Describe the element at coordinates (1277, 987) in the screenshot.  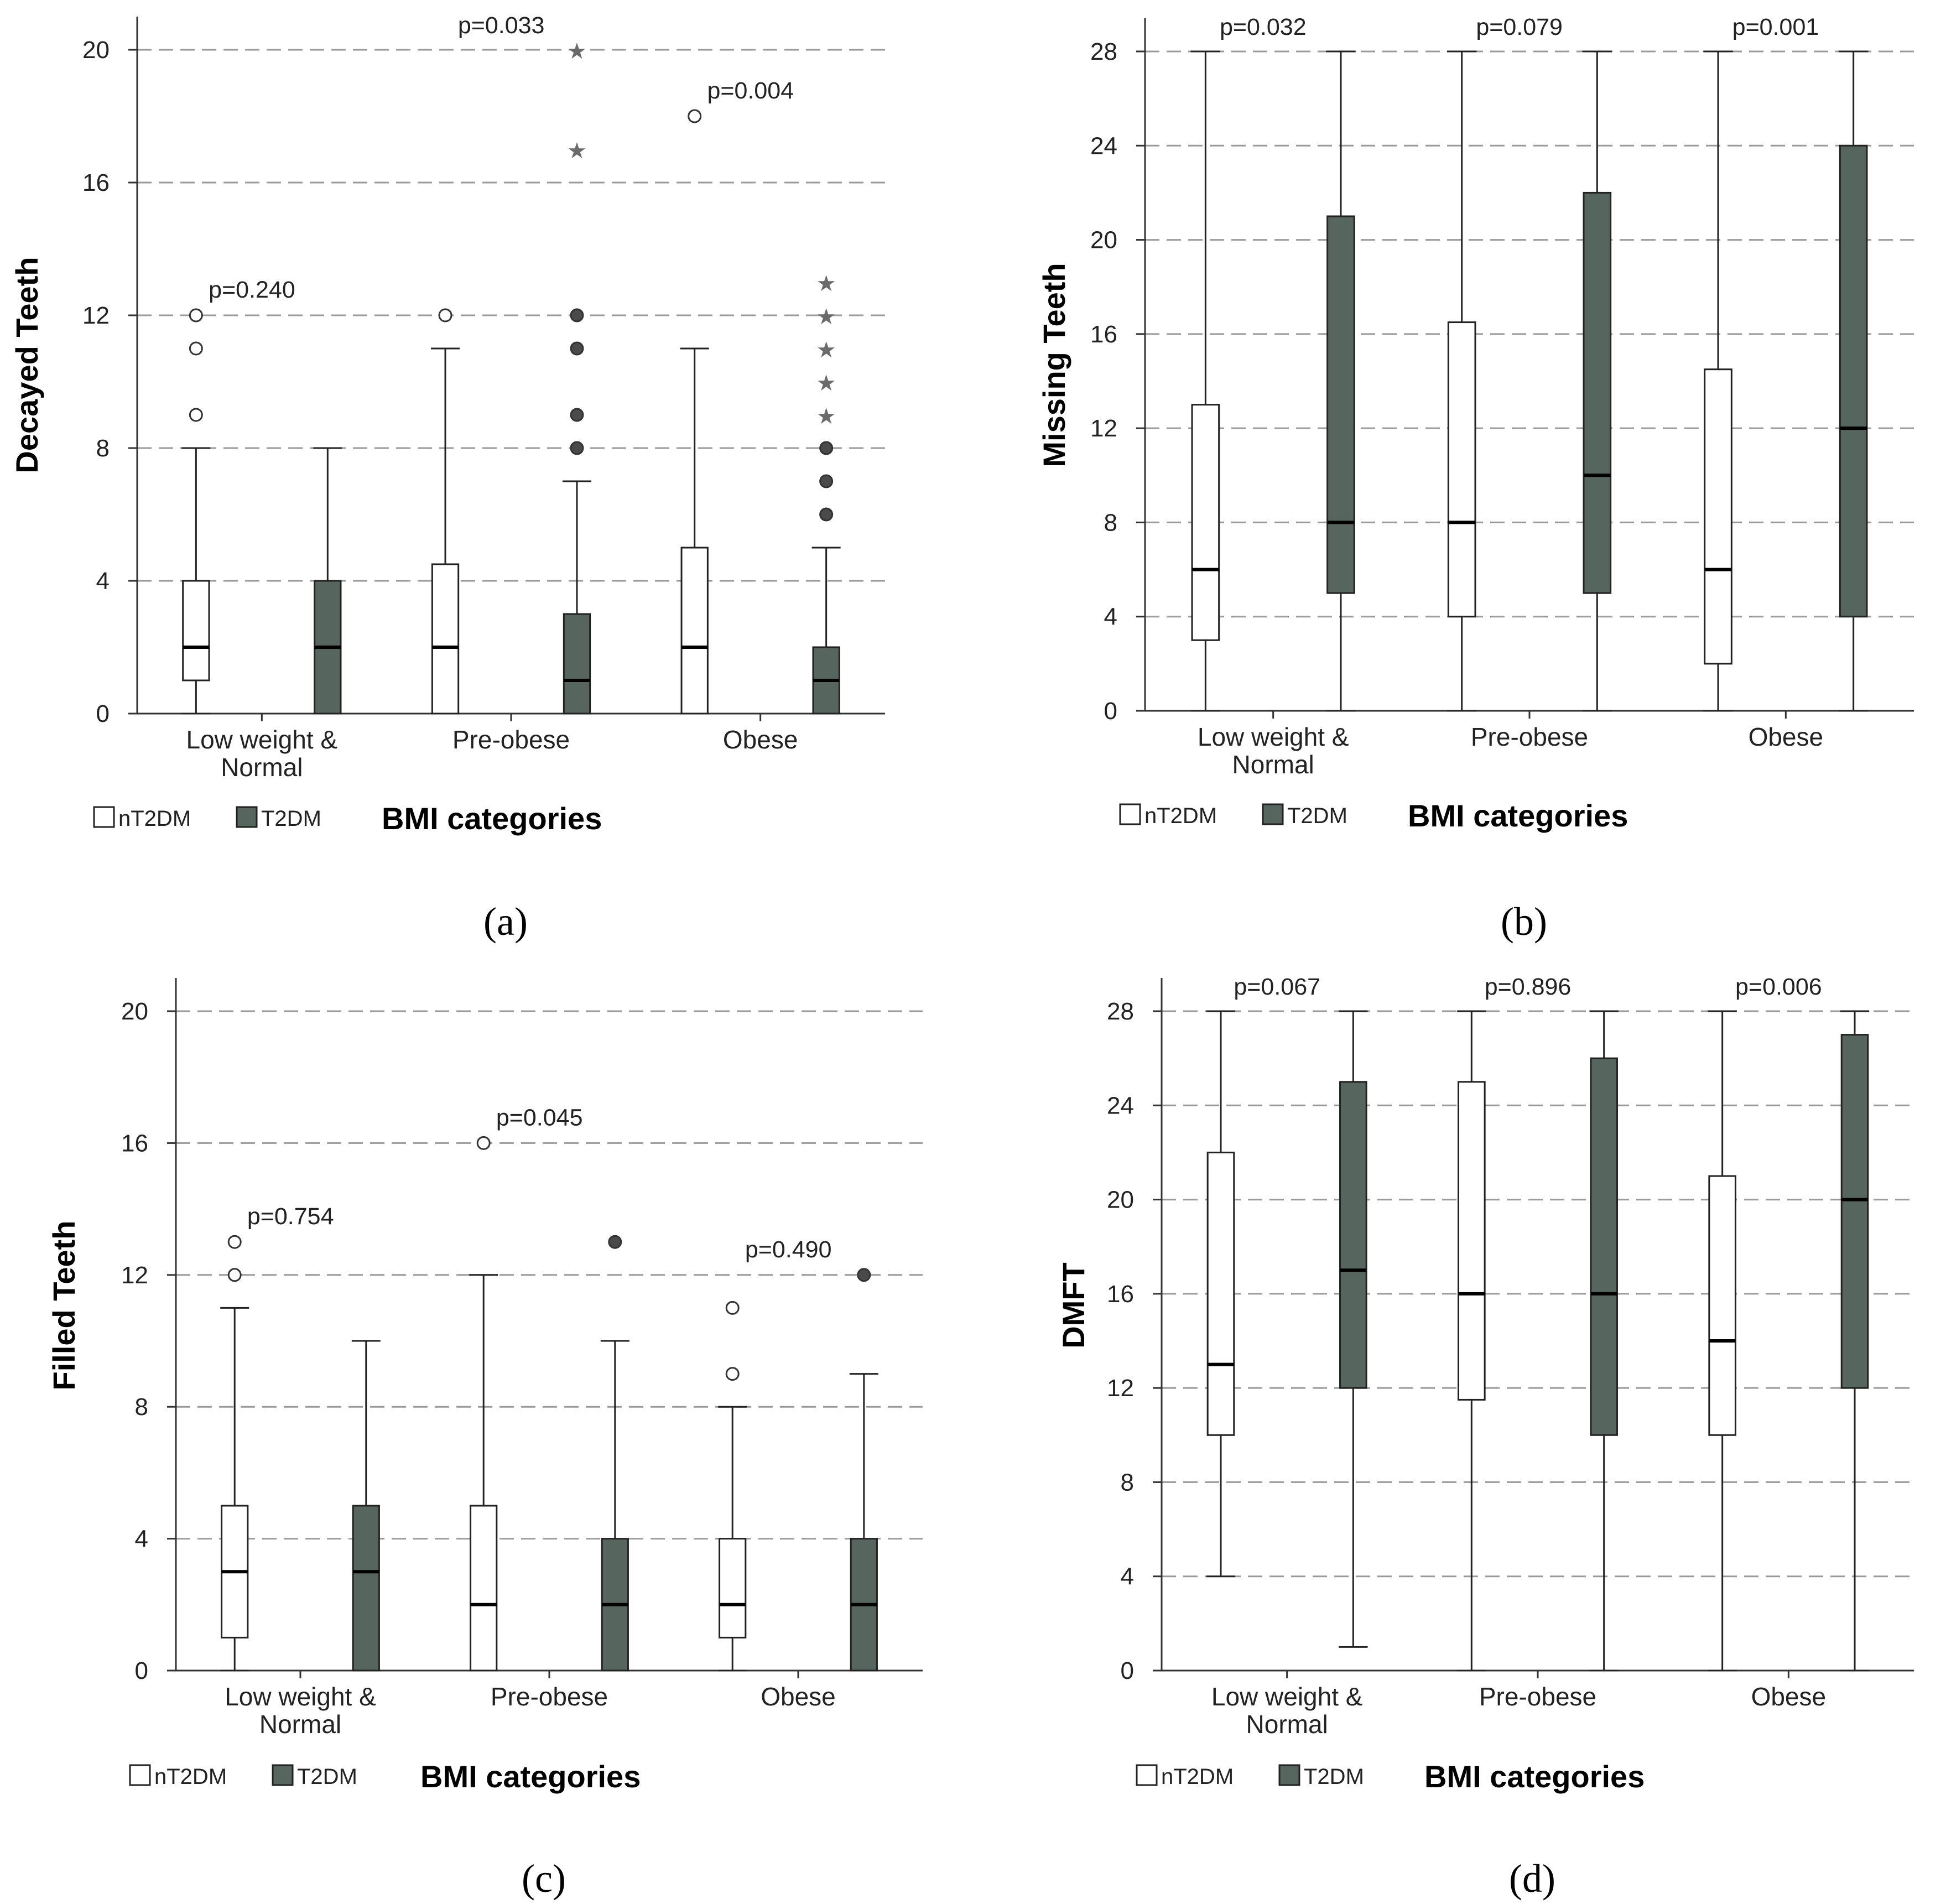
I see `p-value-label: p=0.067` at that location.